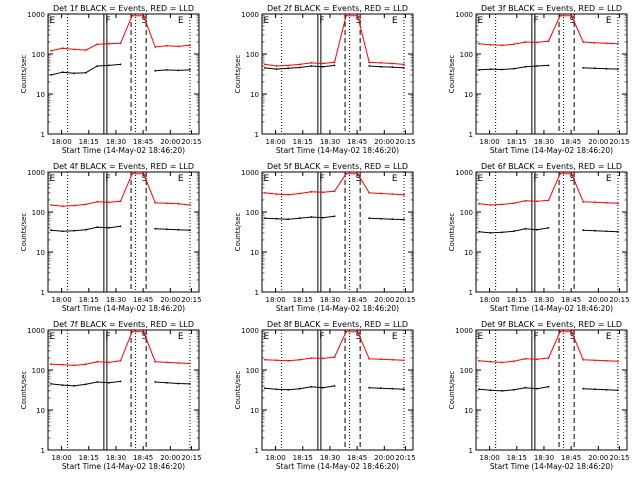 The height and width of the screenshot is (480, 640). I want to click on panel-title: Det 6f BLACK = Events, RED = LLD, so click(551, 166).